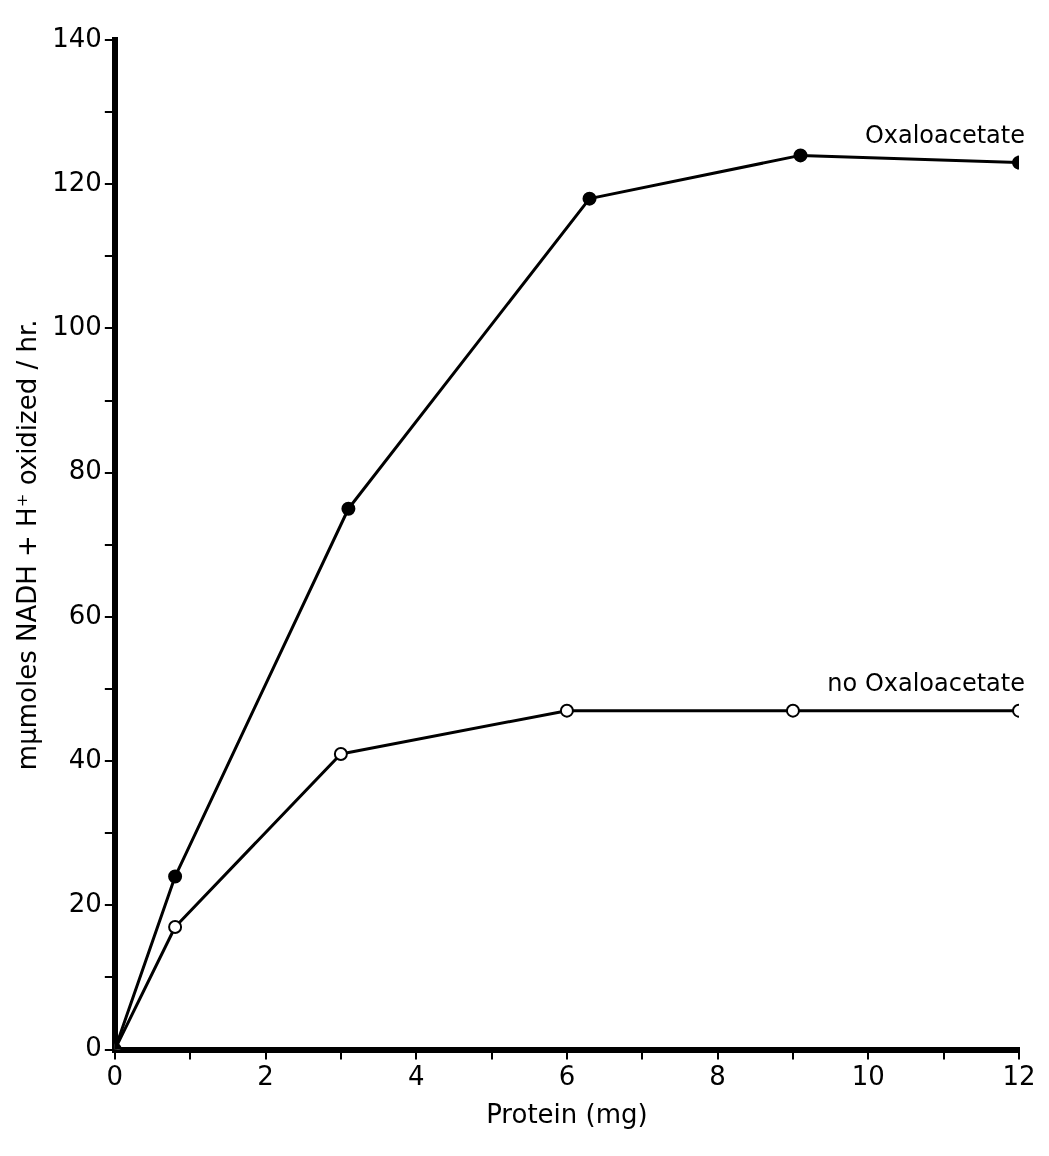 Image resolution: width=1049 pixels, height=1156 pixels. Describe the element at coordinates (717, 1075) in the screenshot. I see `x-tick-label: 8` at that location.